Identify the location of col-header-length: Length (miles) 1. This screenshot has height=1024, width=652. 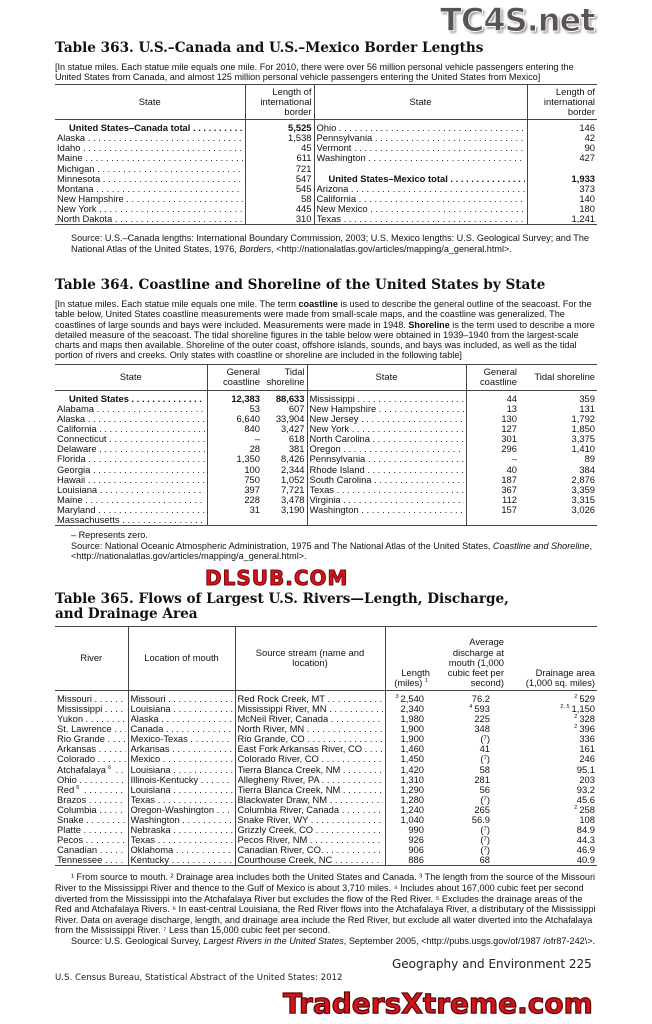
(408, 658).